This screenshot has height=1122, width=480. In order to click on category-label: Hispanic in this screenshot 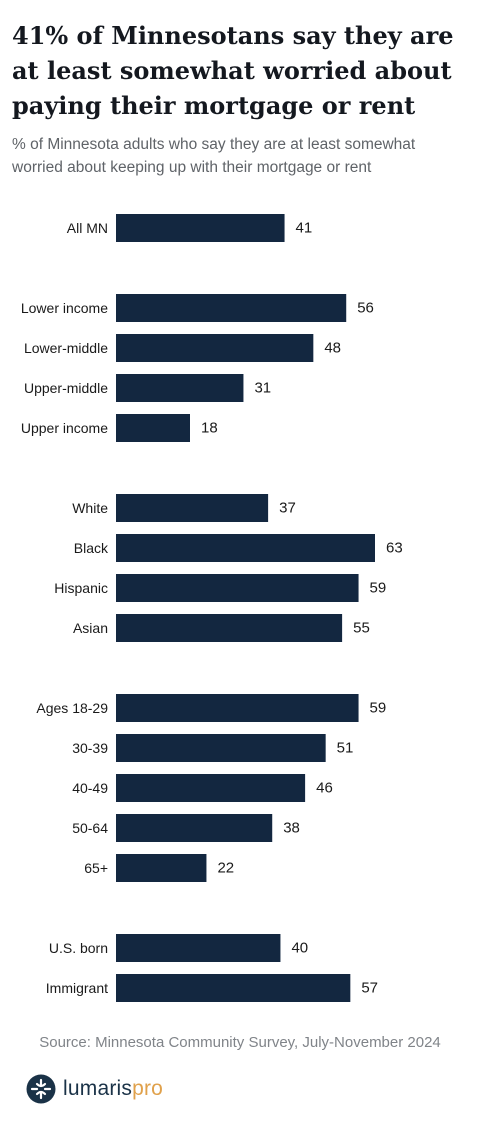, I will do `click(81, 588)`.